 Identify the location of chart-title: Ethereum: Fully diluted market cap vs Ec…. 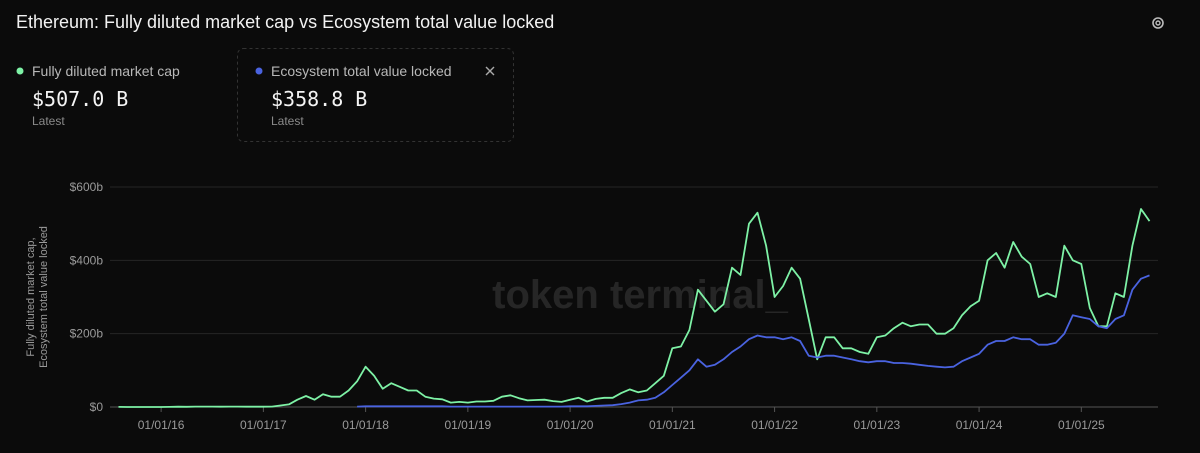
(285, 22).